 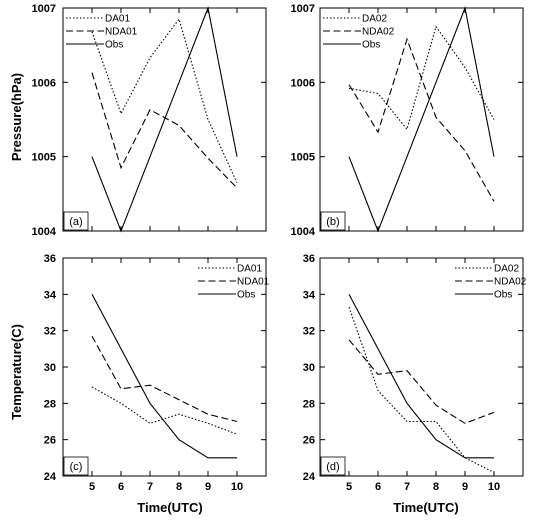 I want to click on panel-label: (a), so click(x=75, y=222).